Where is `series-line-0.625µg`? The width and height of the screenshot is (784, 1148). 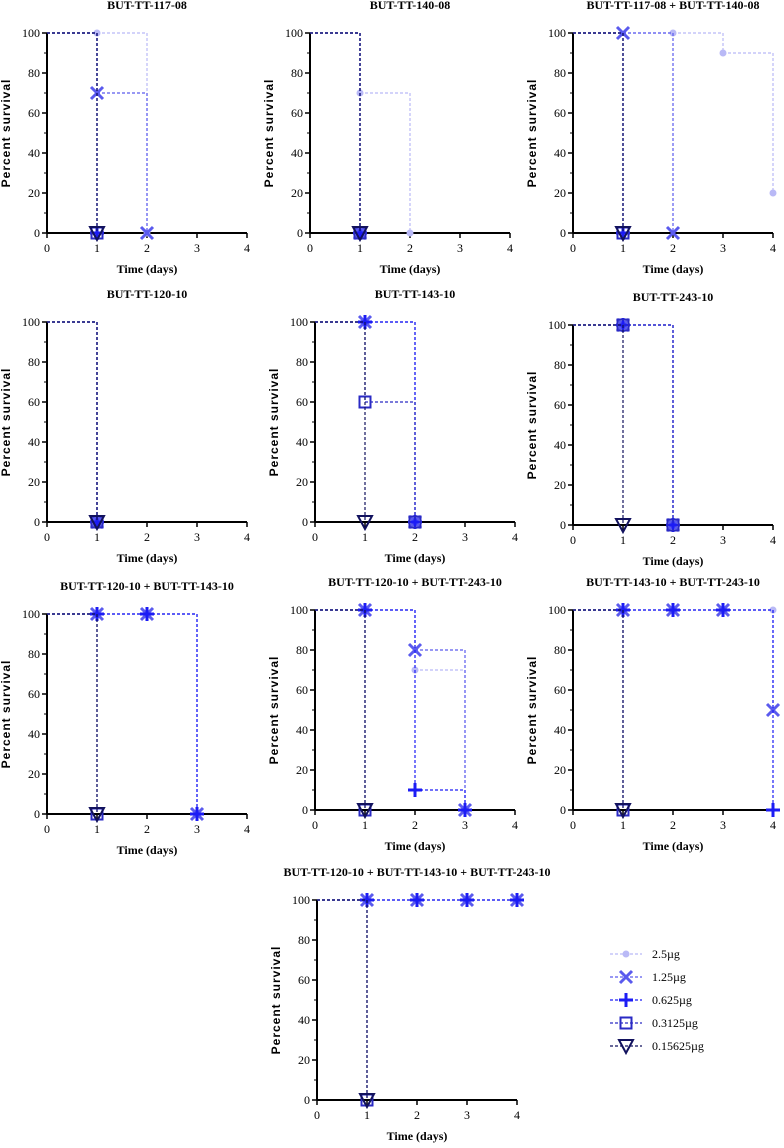 series-line-0.625µg is located at coordinates (335, 132).